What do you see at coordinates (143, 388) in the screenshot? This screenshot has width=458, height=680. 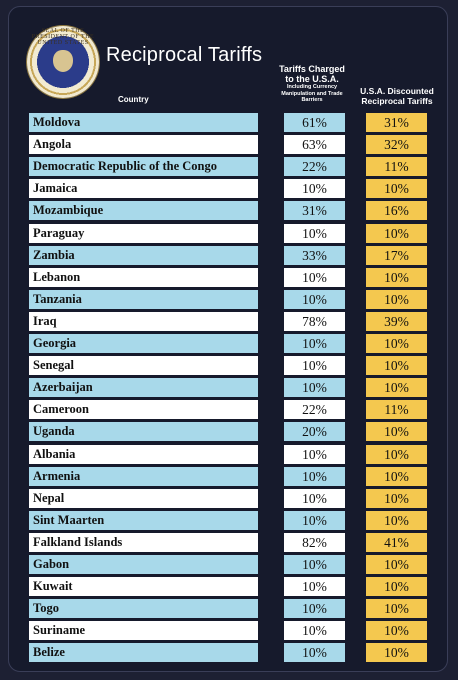 I see `country-cell: Azerbaijan` at bounding box center [143, 388].